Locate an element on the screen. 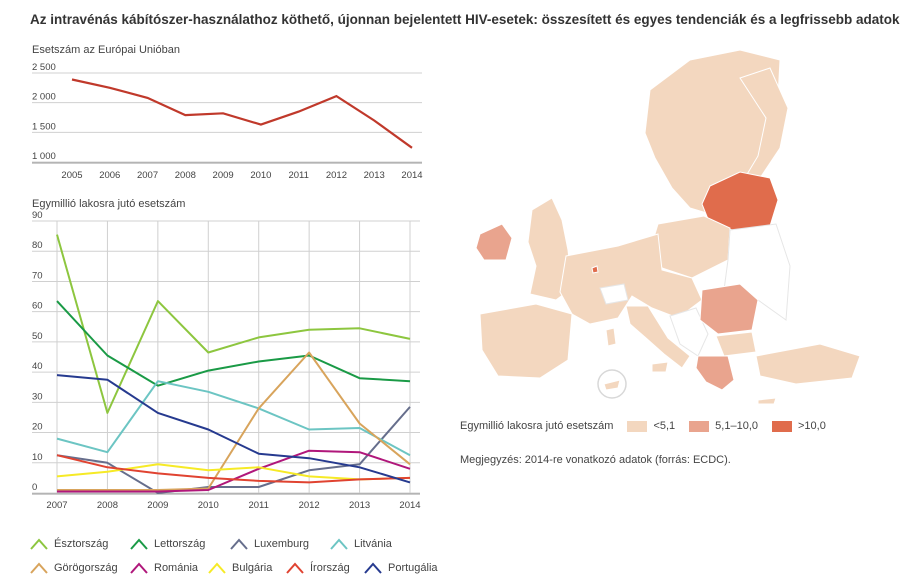 This screenshot has height=587, width=914. legend-item-0: Észtország is located at coordinates (69, 544).